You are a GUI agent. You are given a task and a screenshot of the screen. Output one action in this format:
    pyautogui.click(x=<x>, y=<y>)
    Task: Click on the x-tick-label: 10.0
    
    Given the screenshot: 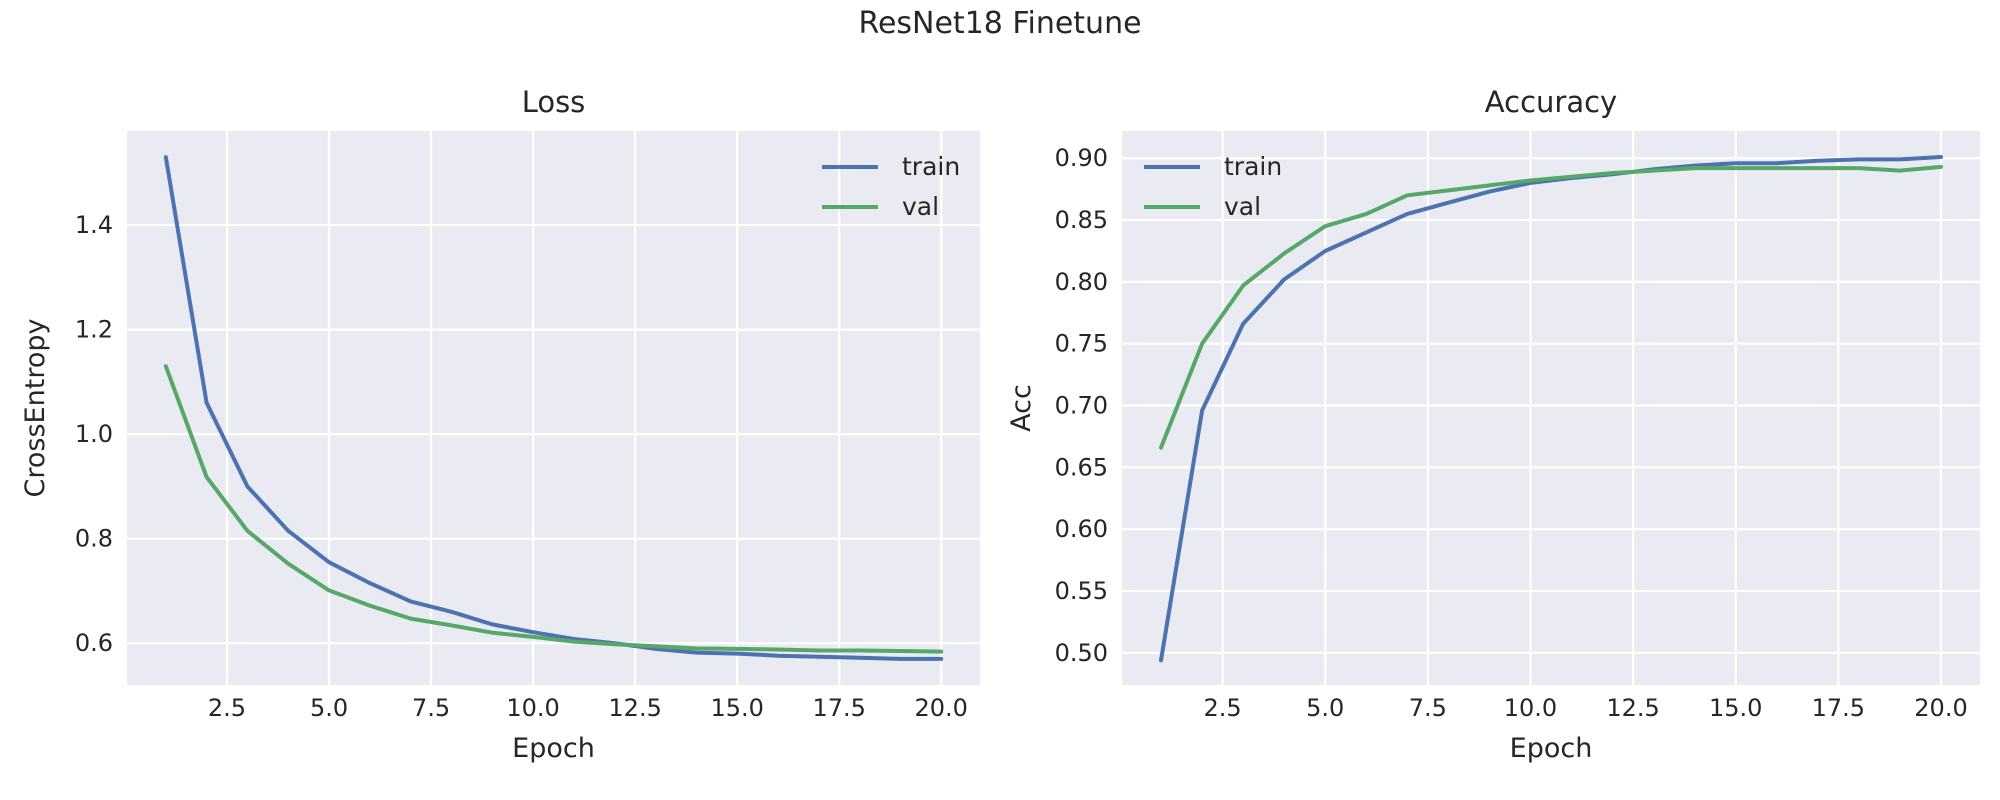 What is the action you would take?
    pyautogui.click(x=532, y=708)
    